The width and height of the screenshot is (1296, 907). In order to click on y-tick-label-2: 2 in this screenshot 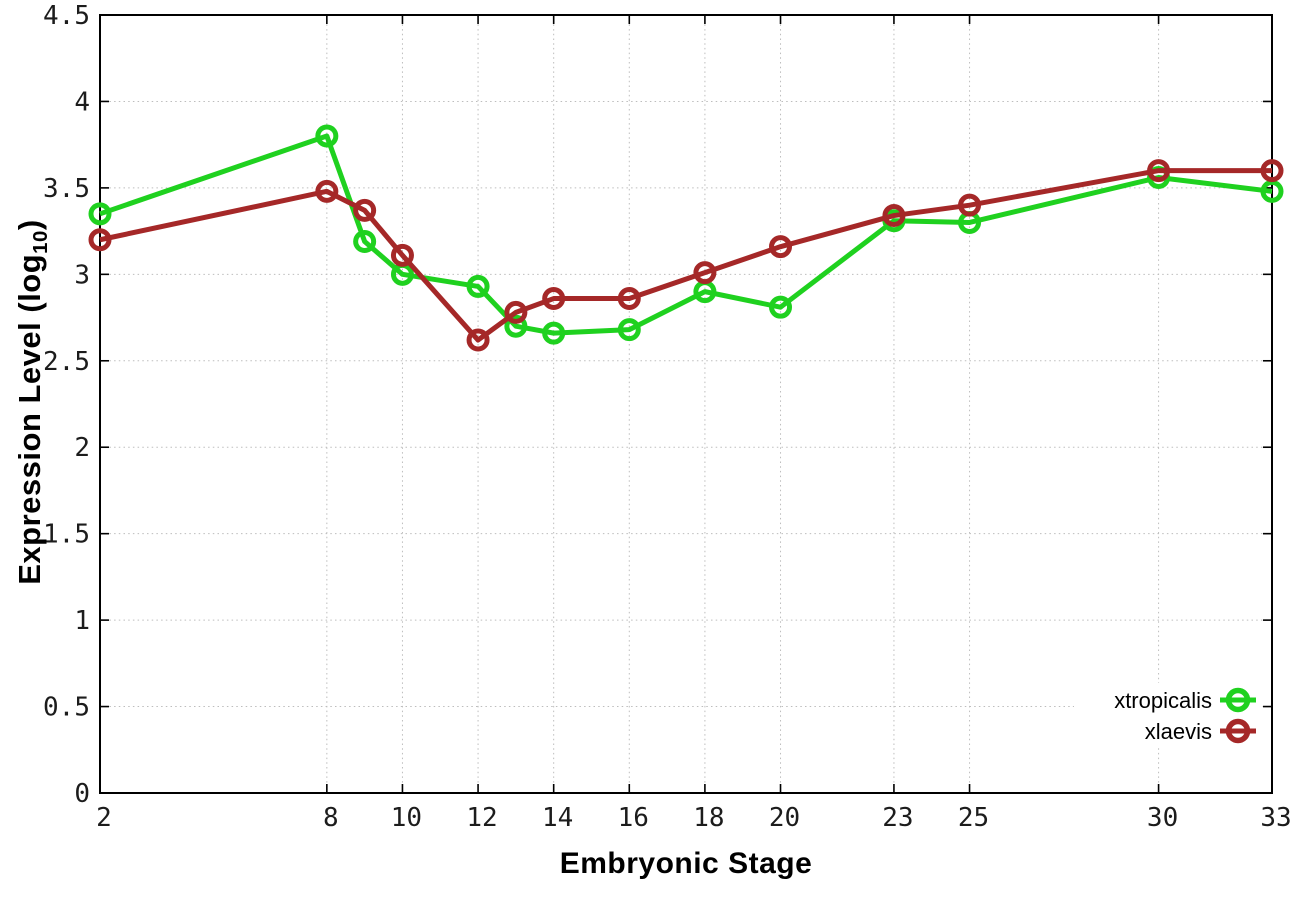, I will do `click(82, 448)`.